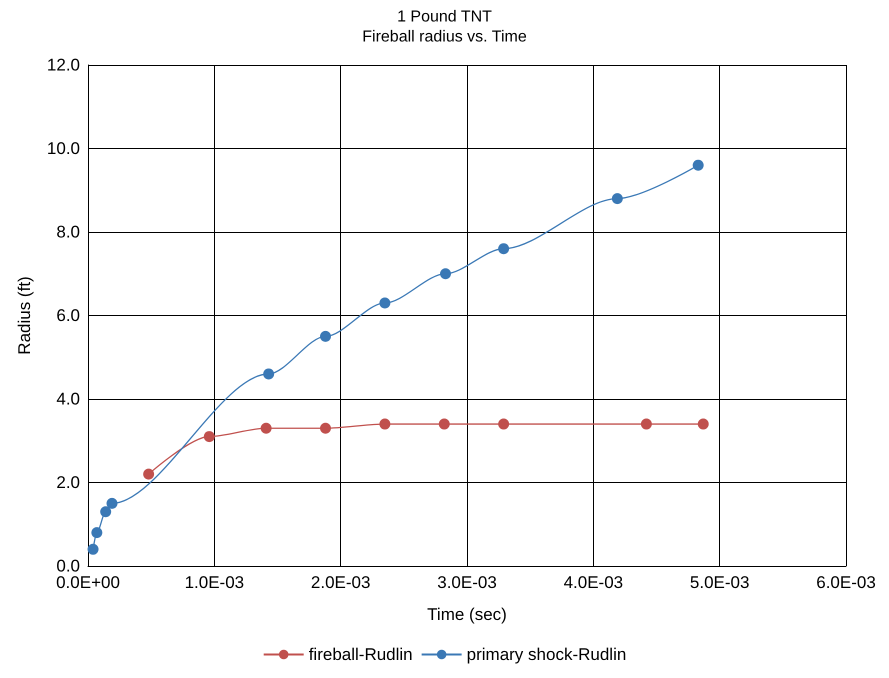 The image size is (889, 678). Describe the element at coordinates (467, 614) in the screenshot. I see `x-axis-title: Time (sec)` at that location.